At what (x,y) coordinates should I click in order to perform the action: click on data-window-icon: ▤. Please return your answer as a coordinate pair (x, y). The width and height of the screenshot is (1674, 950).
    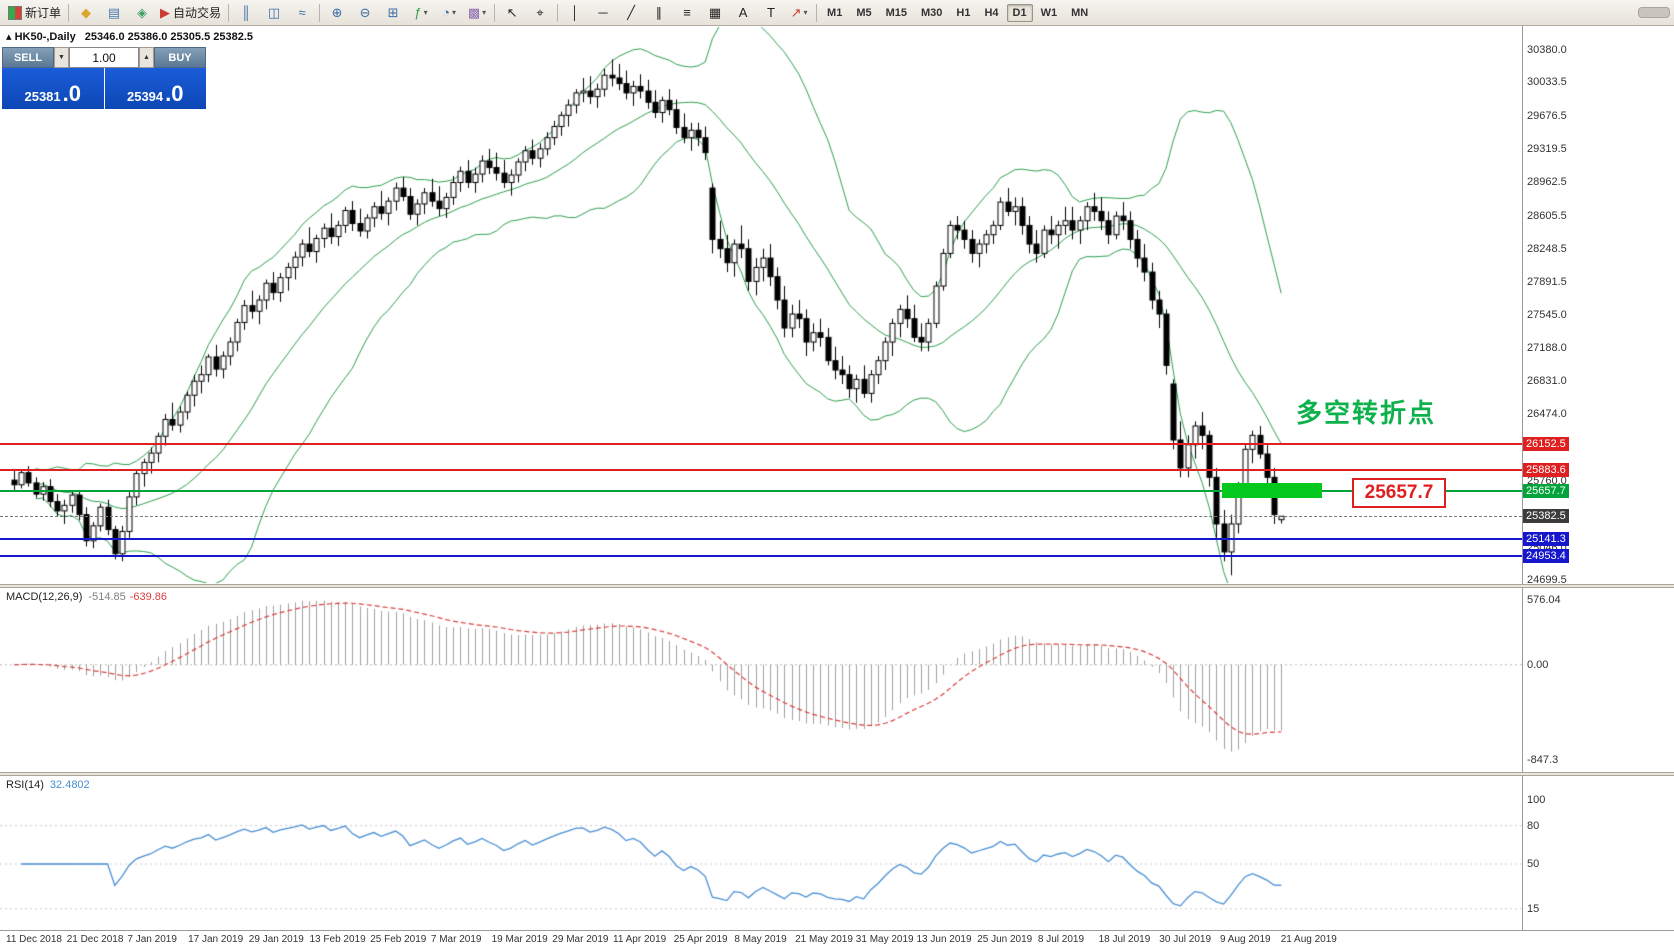
    Looking at the image, I should click on (114, 12).